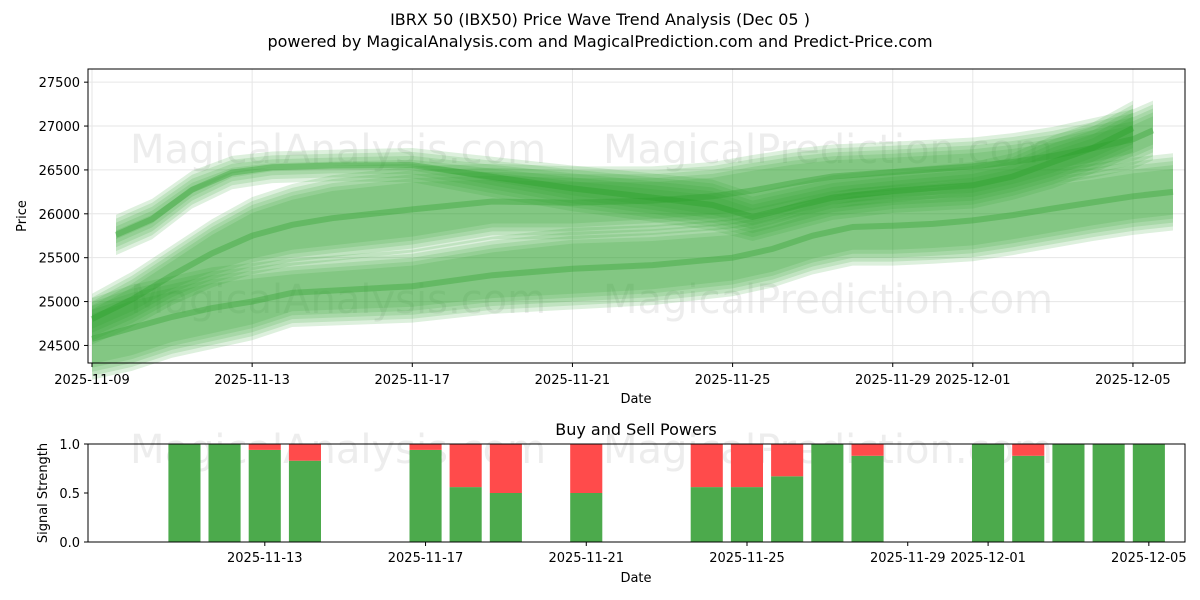 This screenshot has width=1200, height=600. What do you see at coordinates (69, 445) in the screenshot?
I see `power-y-tick-label: 1.0` at bounding box center [69, 445].